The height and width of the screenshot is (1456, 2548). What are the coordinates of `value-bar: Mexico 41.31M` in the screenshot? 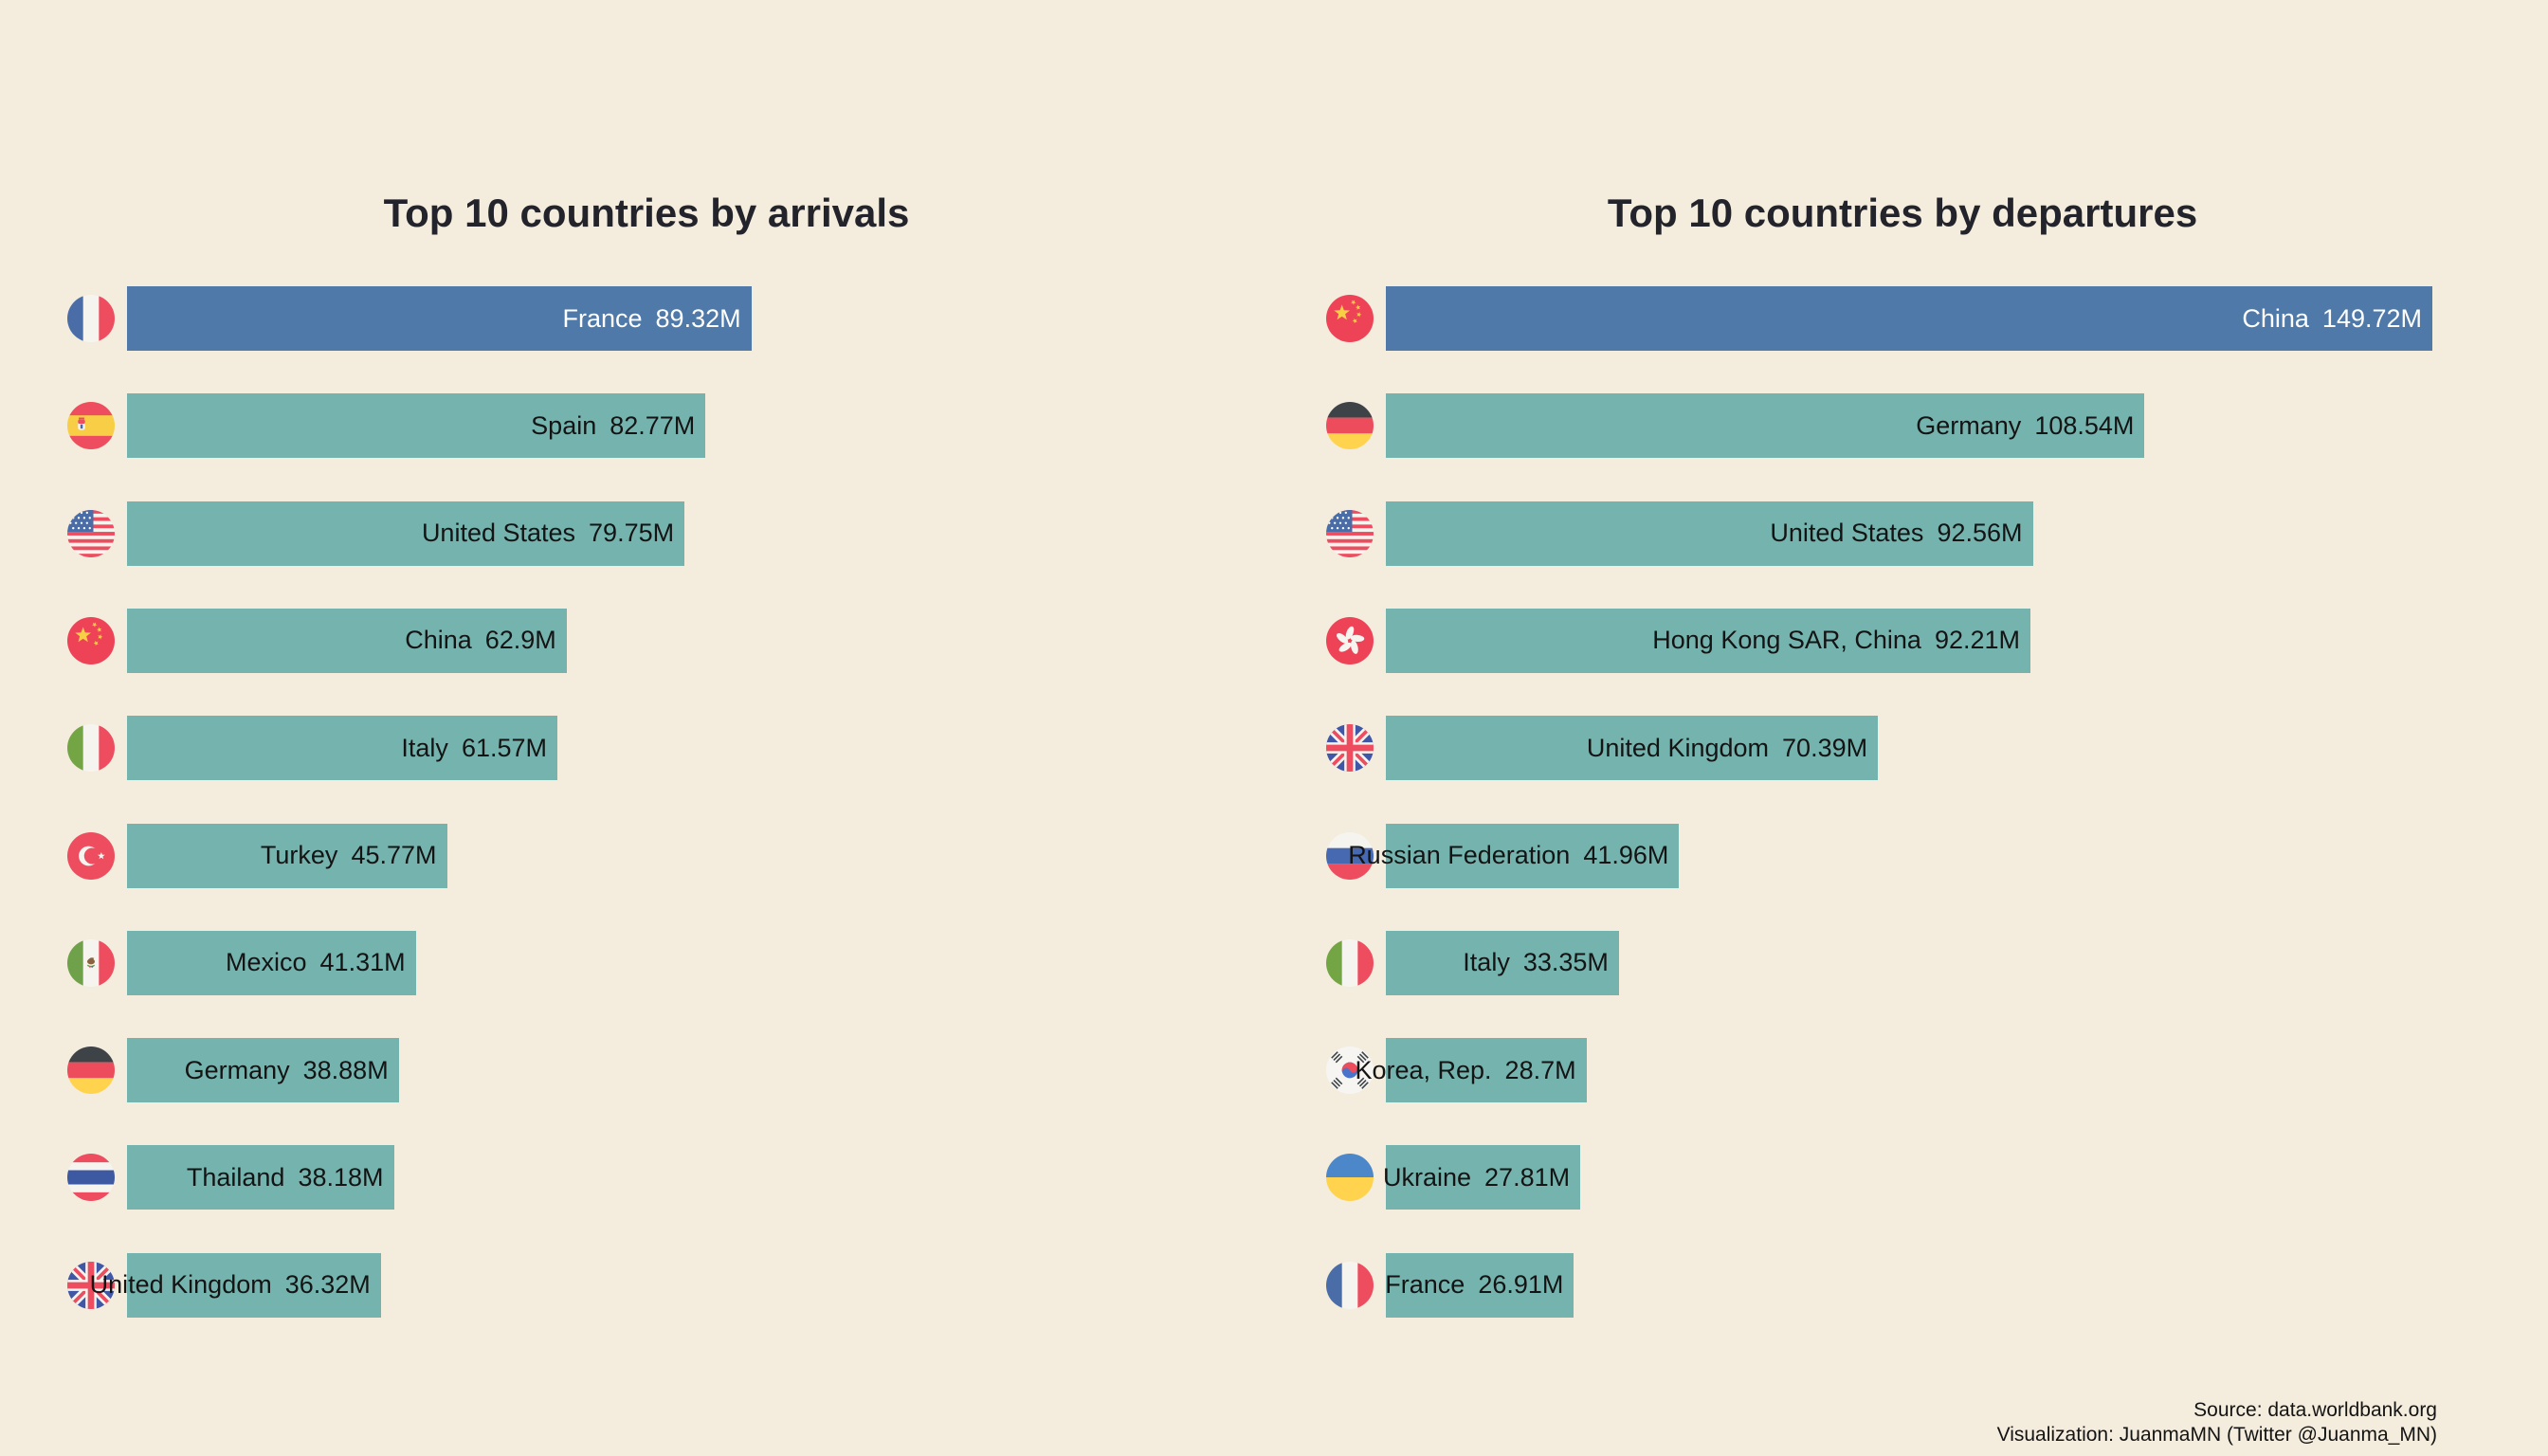 It's located at (271, 962).